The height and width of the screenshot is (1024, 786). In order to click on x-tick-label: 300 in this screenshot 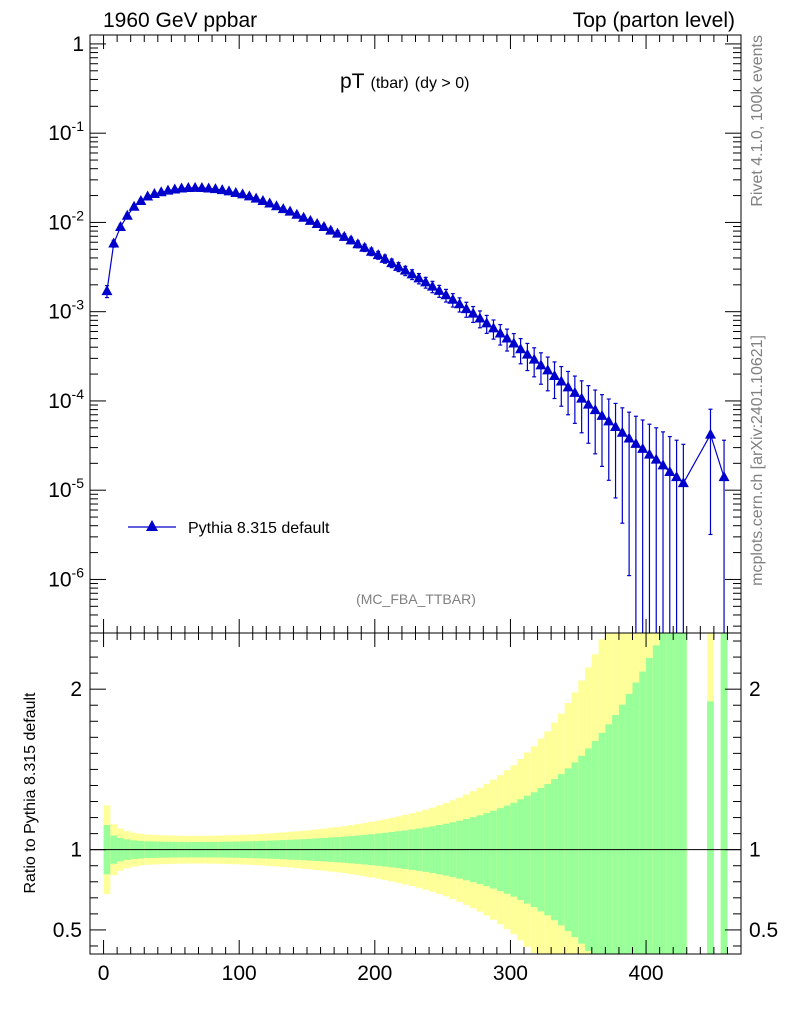, I will do `click(510, 973)`.